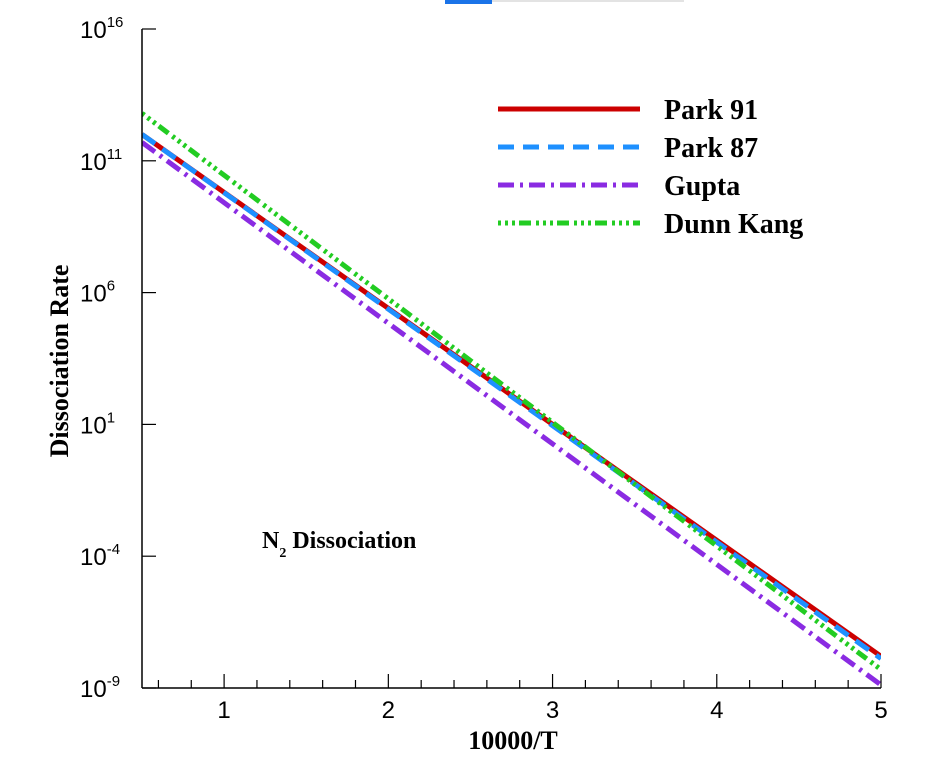 This screenshot has width=936, height=768. Describe the element at coordinates (351, 541) in the screenshot. I see `annotation-rest: Dissociation` at that location.